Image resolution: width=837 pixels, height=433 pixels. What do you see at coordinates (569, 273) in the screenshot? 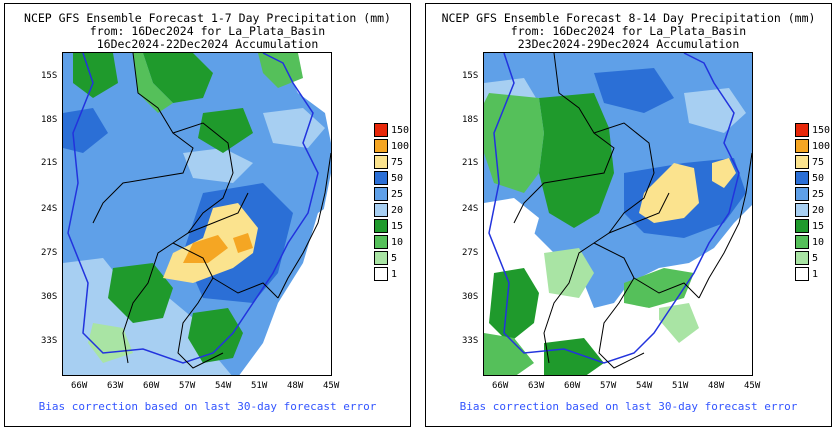
I see `precip-region-5mm` at bounding box center [569, 273].